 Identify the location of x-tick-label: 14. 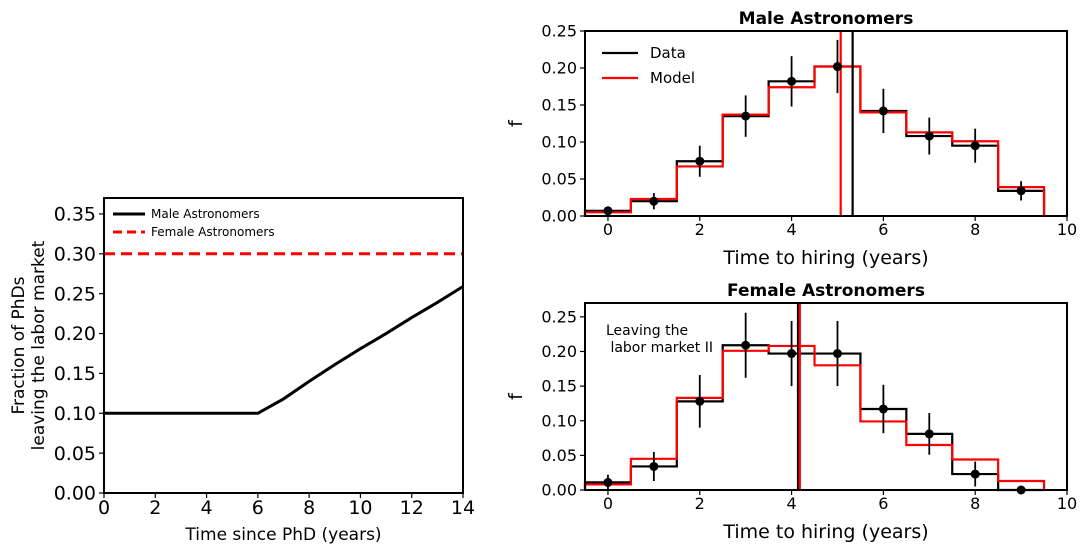
(463, 508).